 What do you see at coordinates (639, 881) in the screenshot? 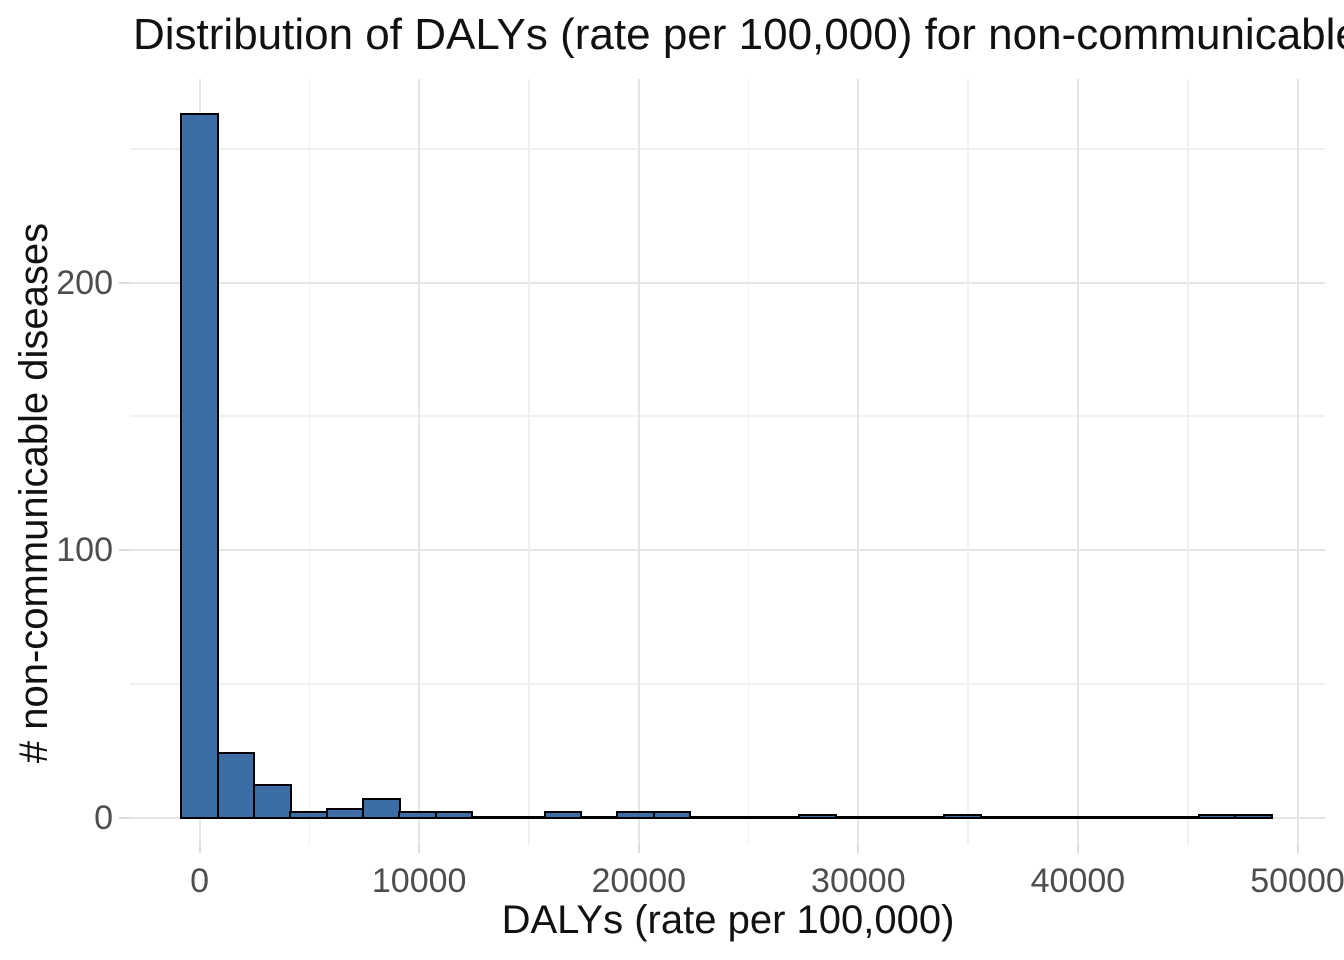
I see `x-tick-label: 20000` at bounding box center [639, 881].